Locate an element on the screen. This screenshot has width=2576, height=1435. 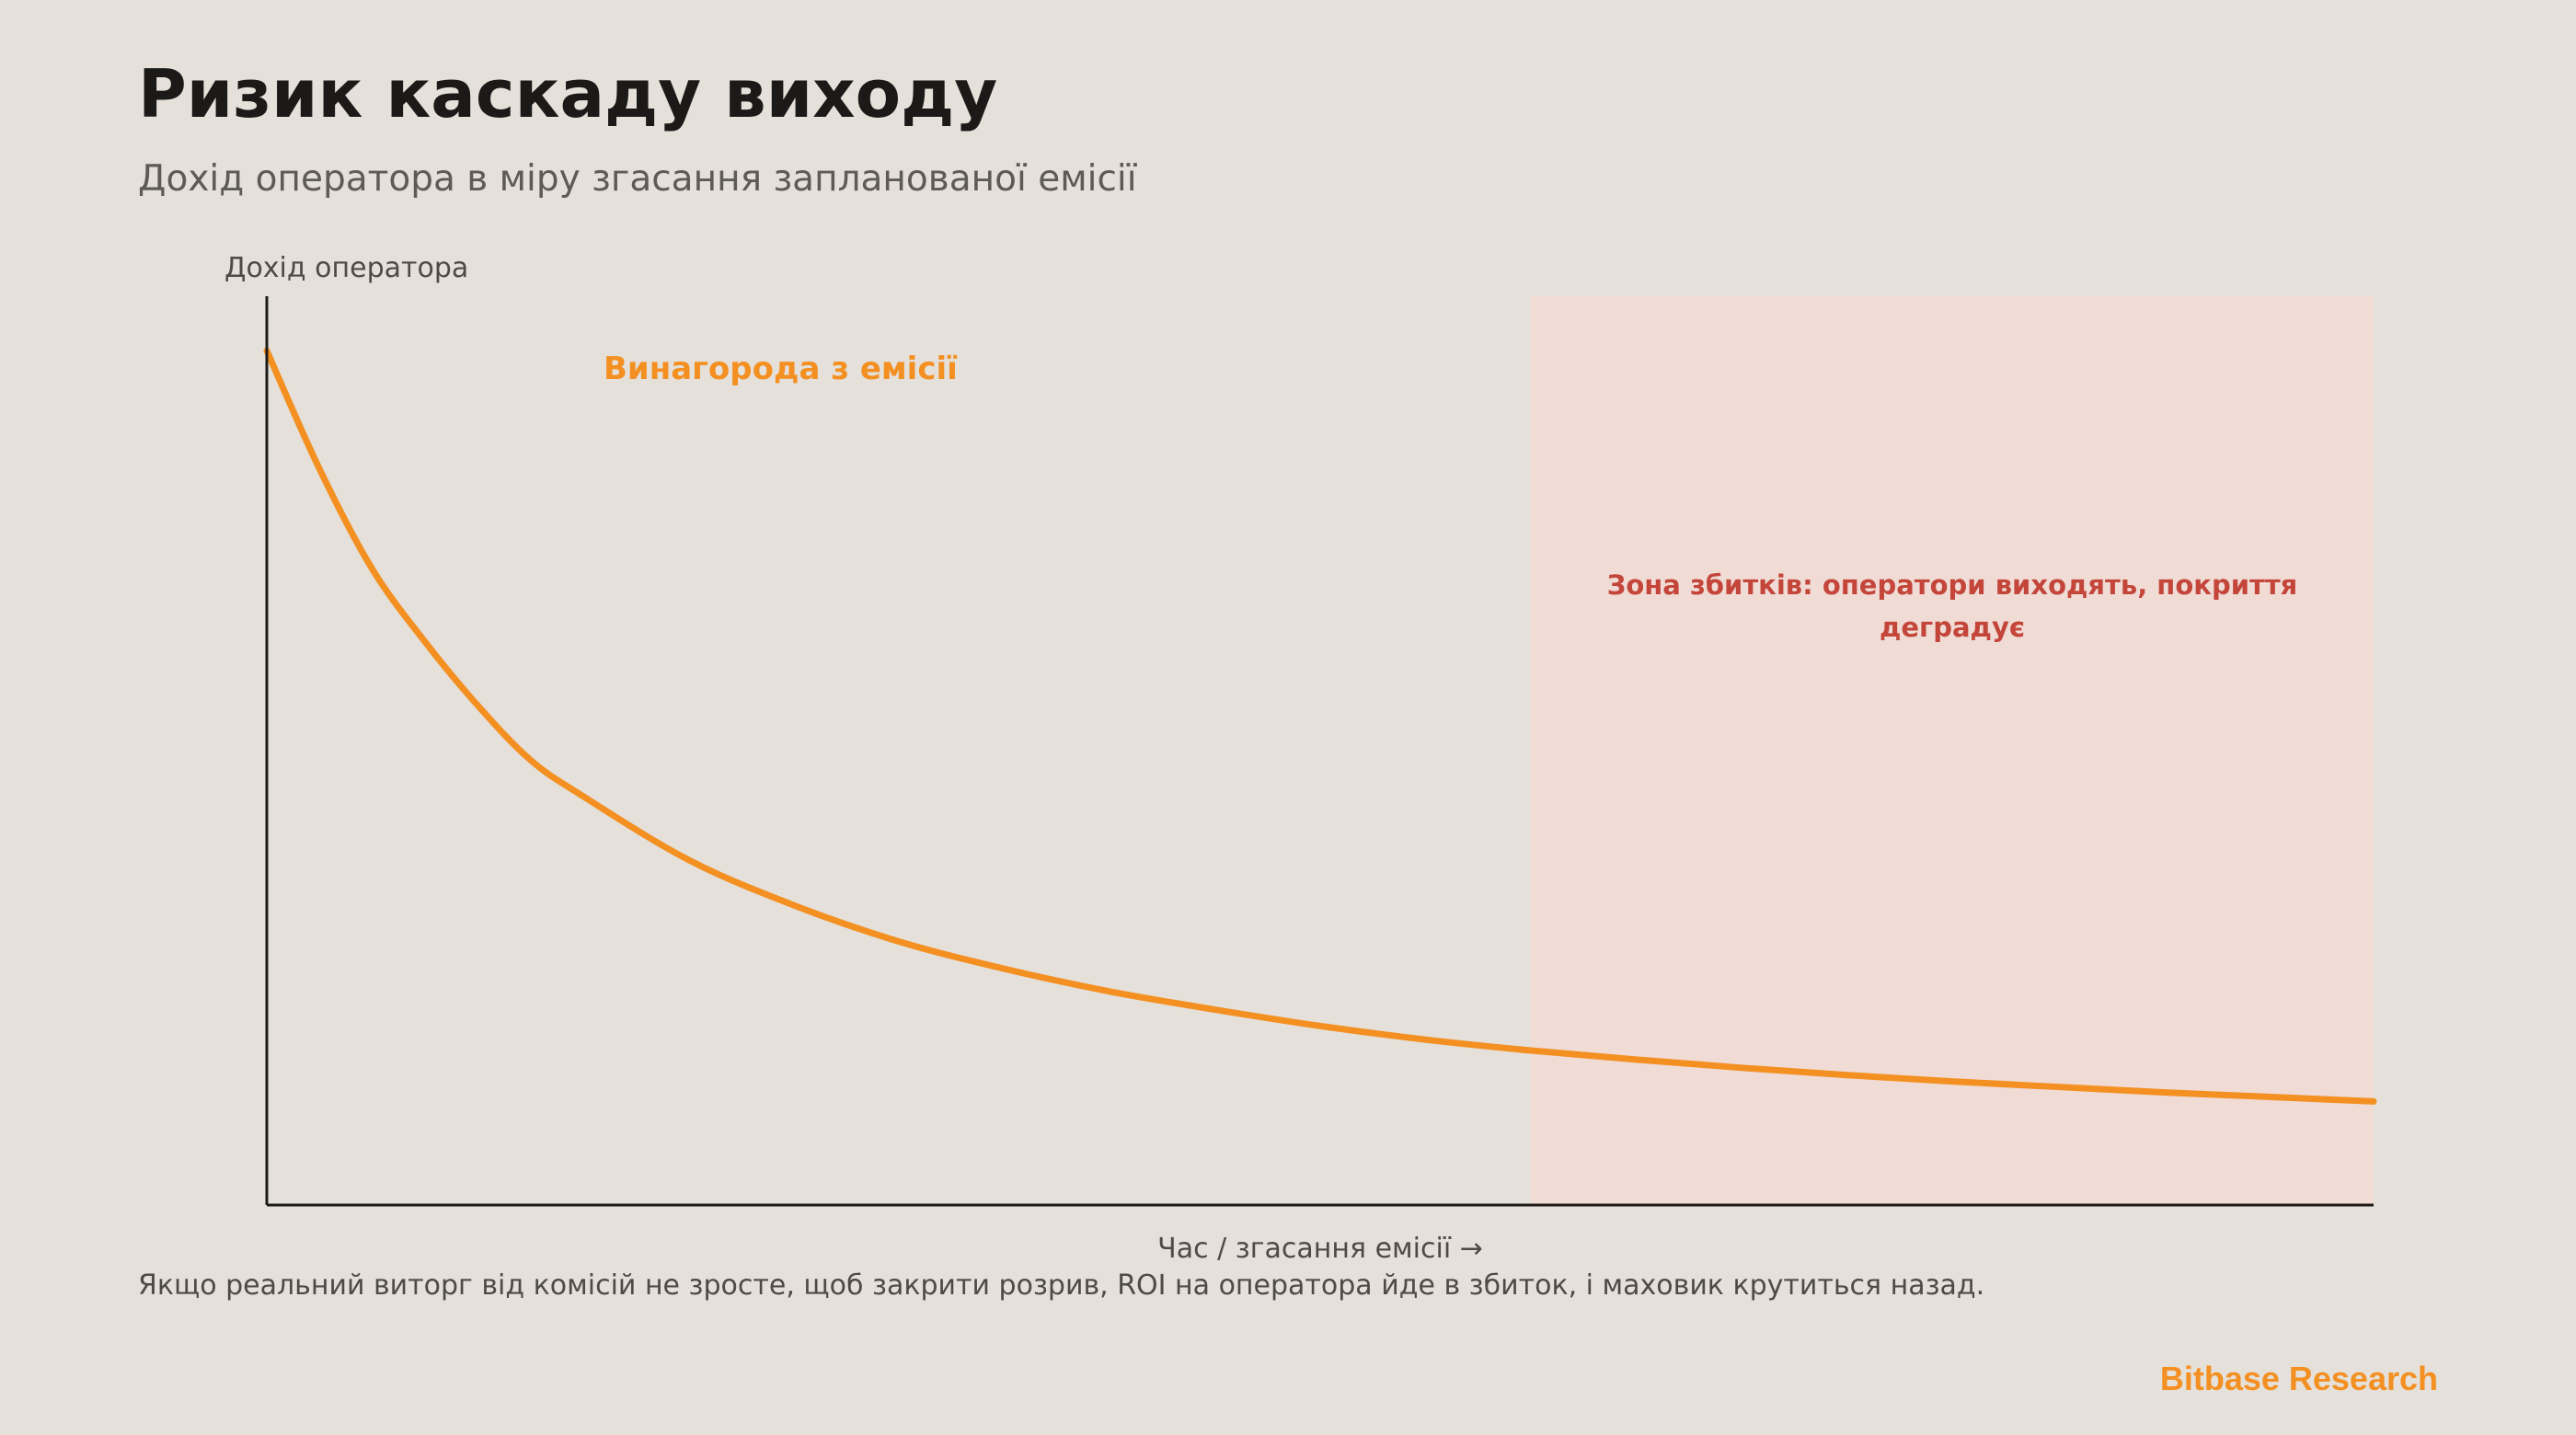
chart-title: Ризик каскаду виходу is located at coordinates (568, 93).